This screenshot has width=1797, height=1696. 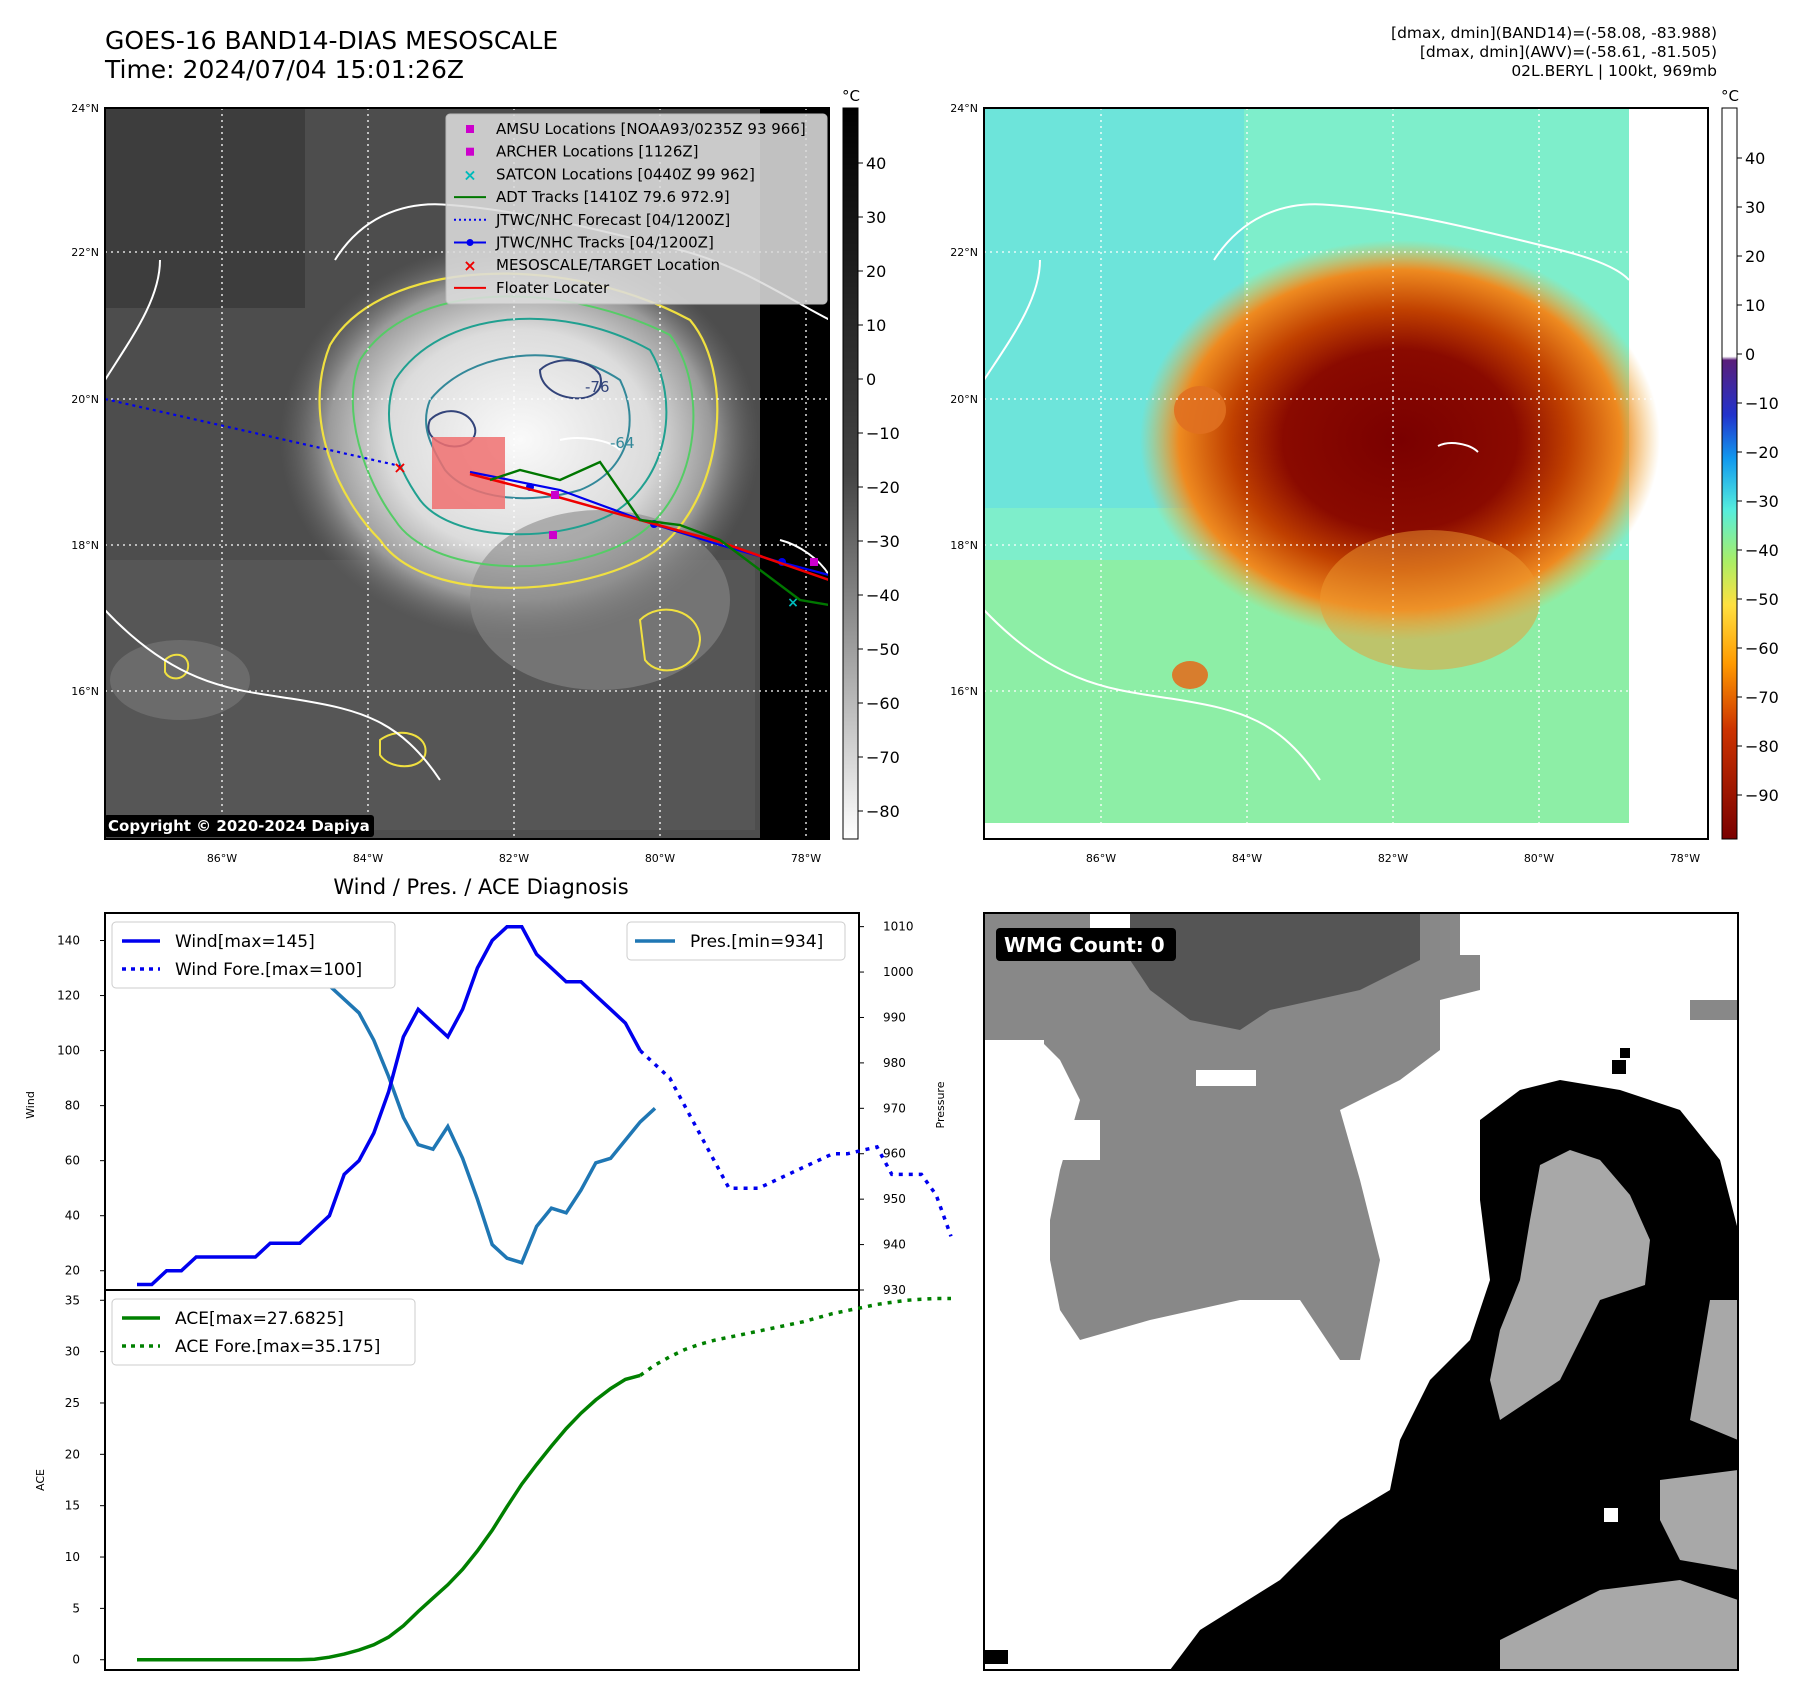 What do you see at coordinates (898, 927) in the screenshot?
I see `pressure-tick-label: 1010` at bounding box center [898, 927].